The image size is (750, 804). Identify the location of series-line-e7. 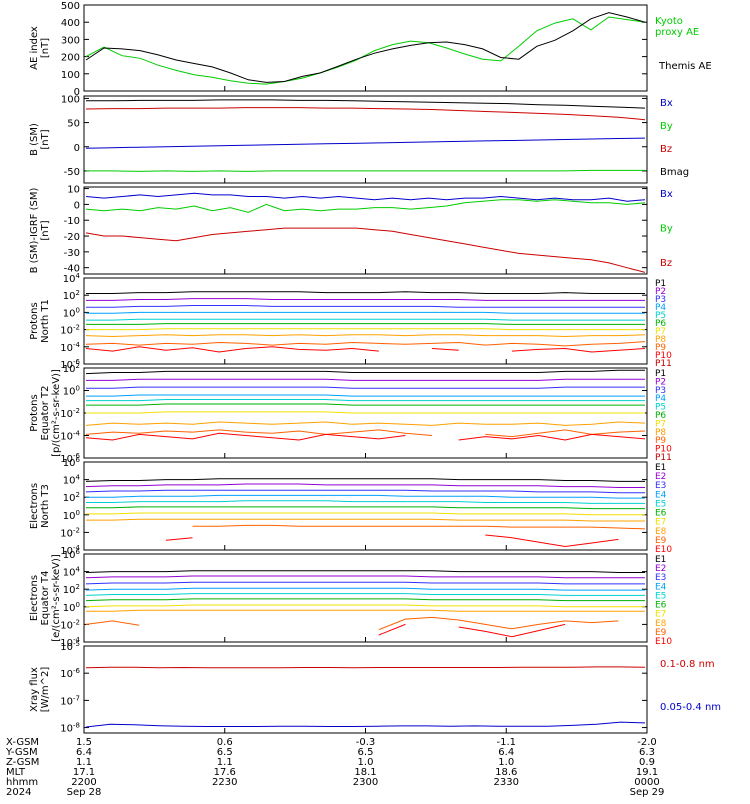
(365, 514).